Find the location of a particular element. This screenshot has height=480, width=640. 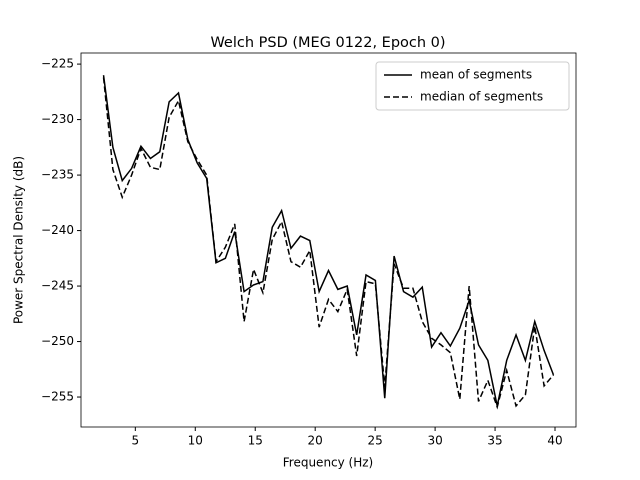

chart-title: Welch PSD (MEG 0122, Epoch 0) is located at coordinates (327, 43).